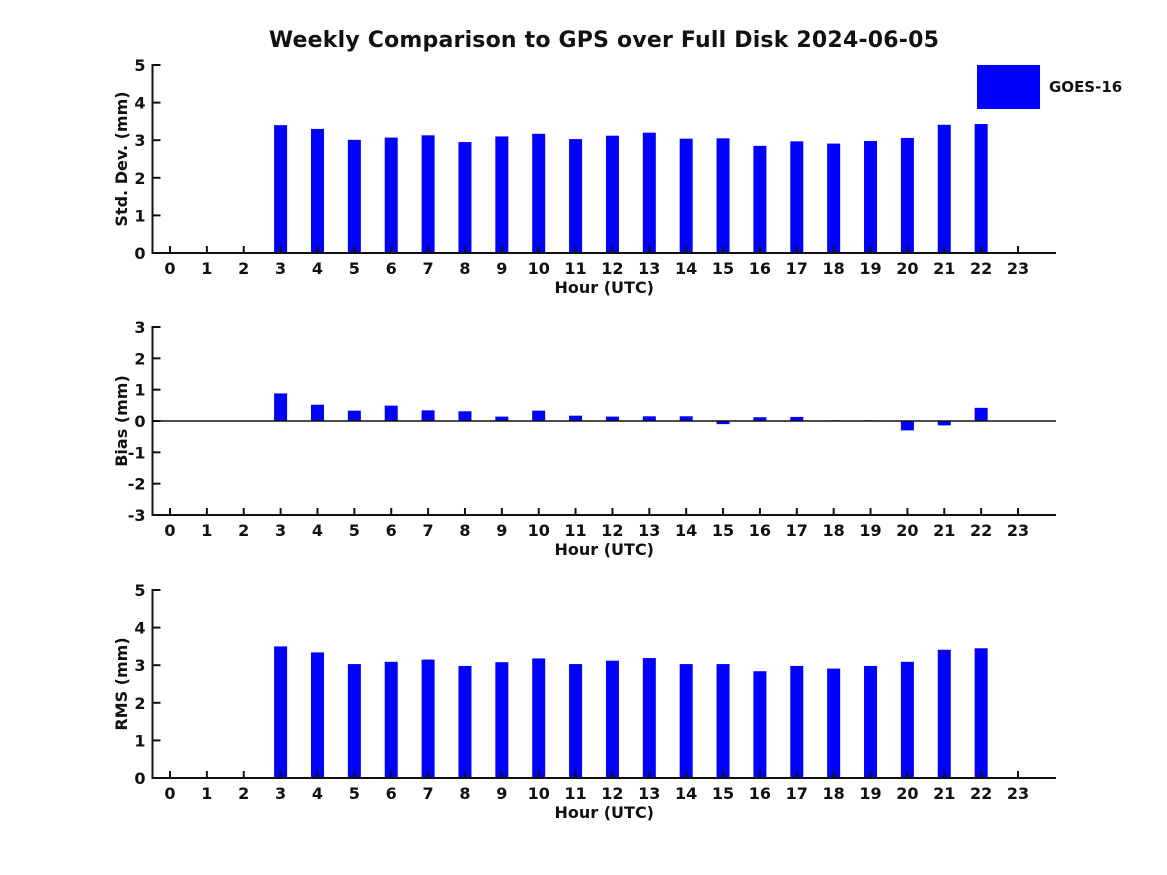  Describe the element at coordinates (139, 65) in the screenshot. I see `y-tick-label: 5` at that location.